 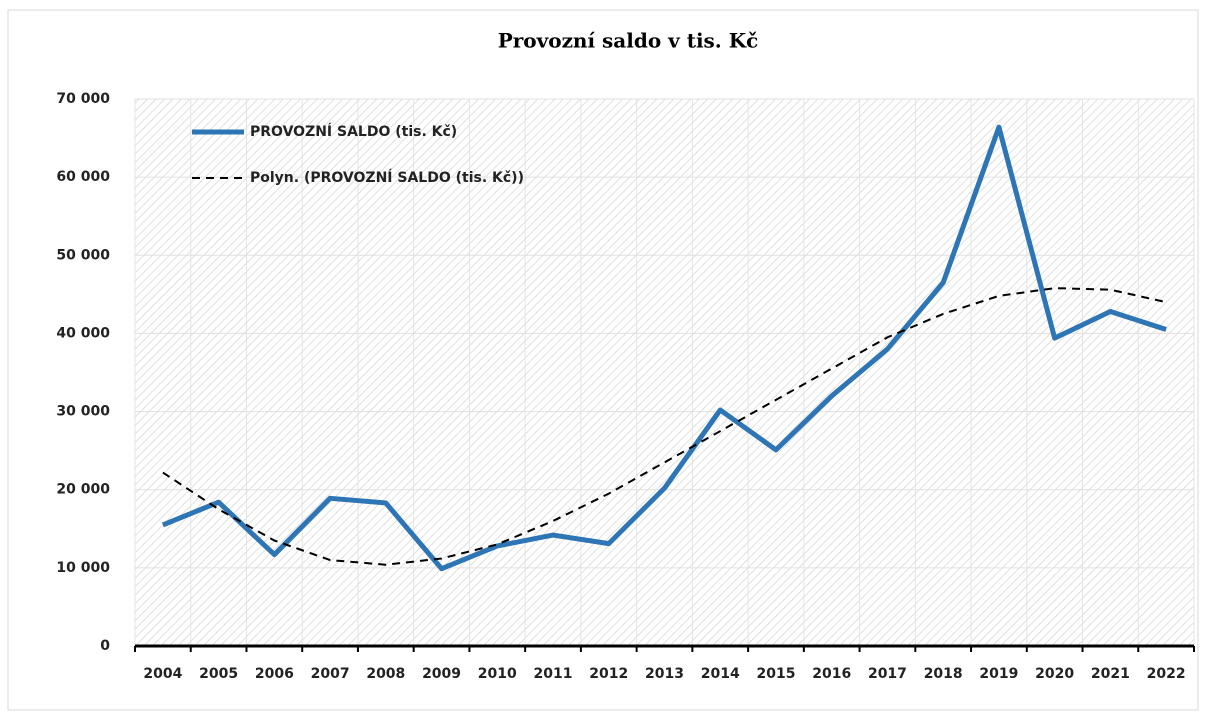 I want to click on x-tick-label: 2009, so click(x=441, y=674).